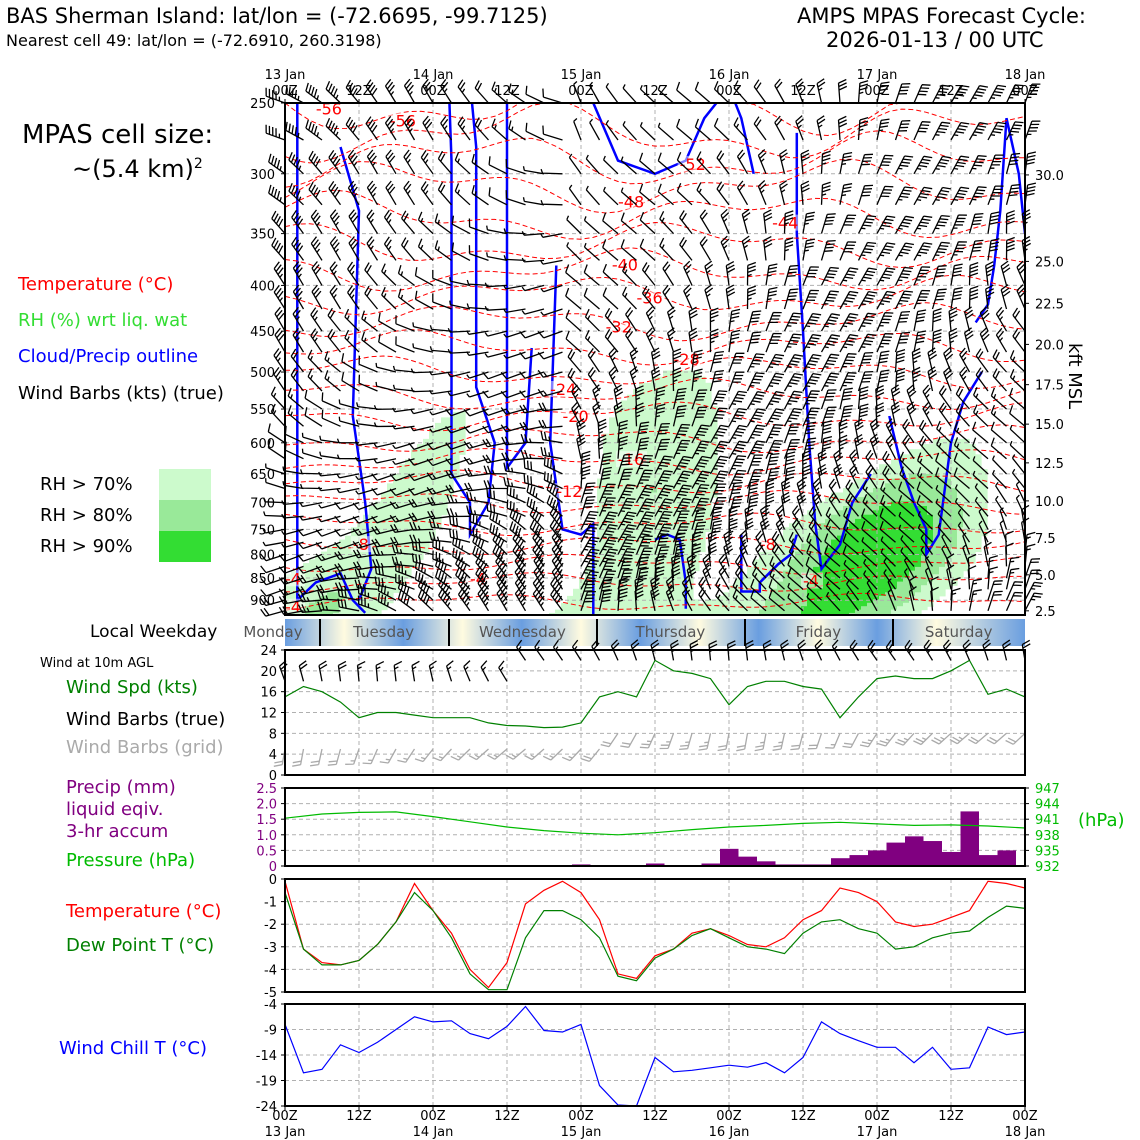  What do you see at coordinates (877, 91) in the screenshot?
I see `top-axis-hour: 00Z` at bounding box center [877, 91].